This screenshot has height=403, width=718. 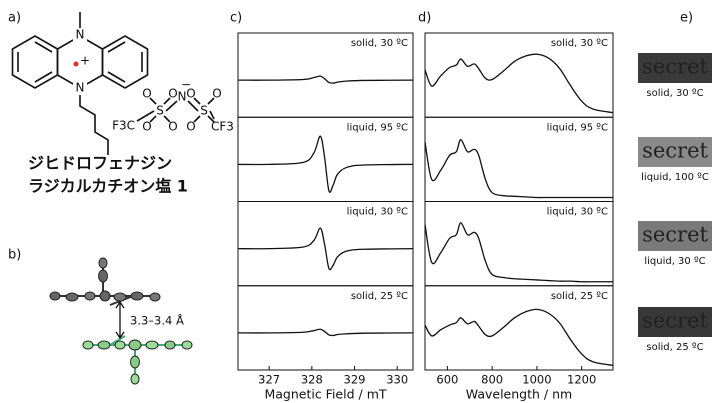 What do you see at coordinates (325, 394) in the screenshot?
I see `x-axis-label: Magnetic Field / mT` at bounding box center [325, 394].